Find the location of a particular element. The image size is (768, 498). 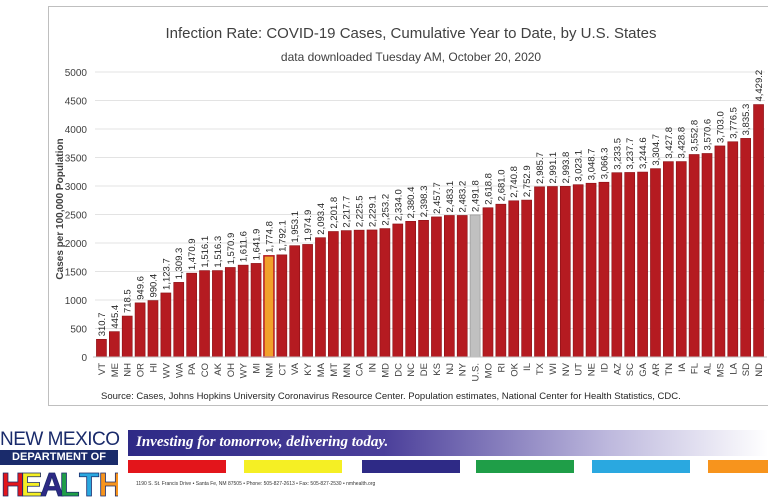

bar-mt is located at coordinates (333, 294).